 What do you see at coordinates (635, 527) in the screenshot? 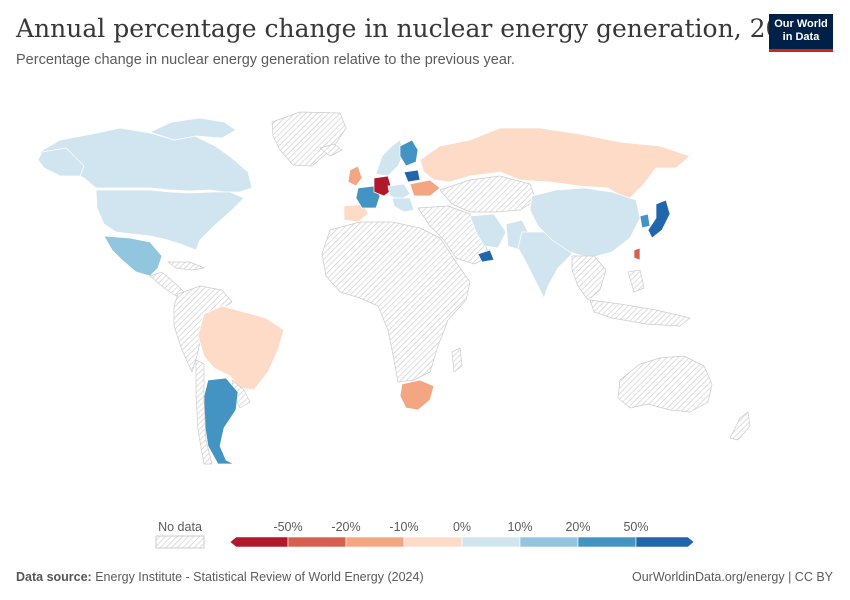
I see `legend-tick-label: 50%` at bounding box center [635, 527].